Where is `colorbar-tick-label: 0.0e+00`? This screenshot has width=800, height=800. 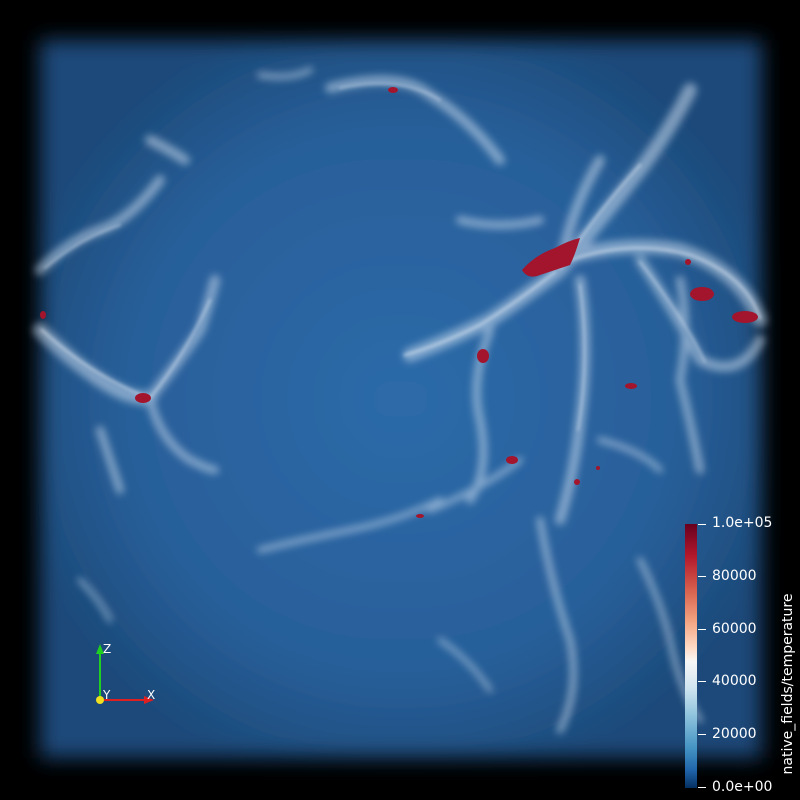 colorbar-tick-label: 0.0e+00 is located at coordinates (742, 787).